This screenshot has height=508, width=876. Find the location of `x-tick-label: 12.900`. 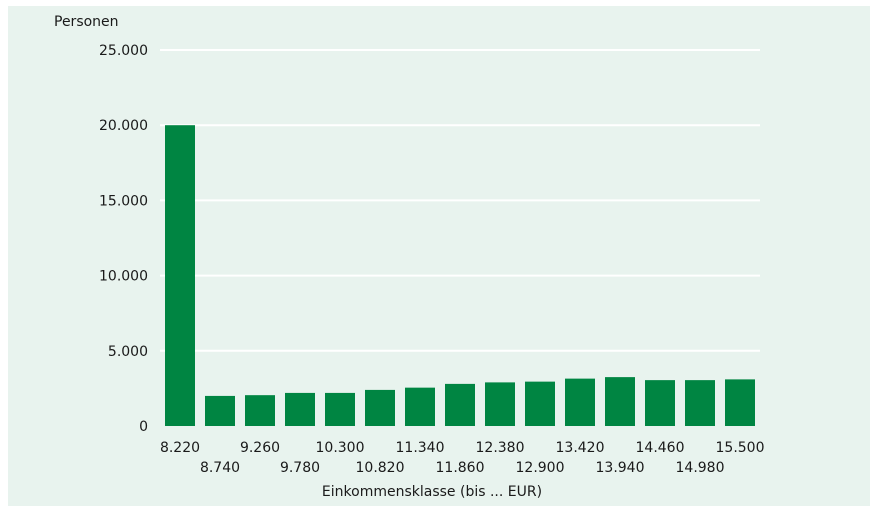

x-tick-label: 12.900 is located at coordinates (540, 468).